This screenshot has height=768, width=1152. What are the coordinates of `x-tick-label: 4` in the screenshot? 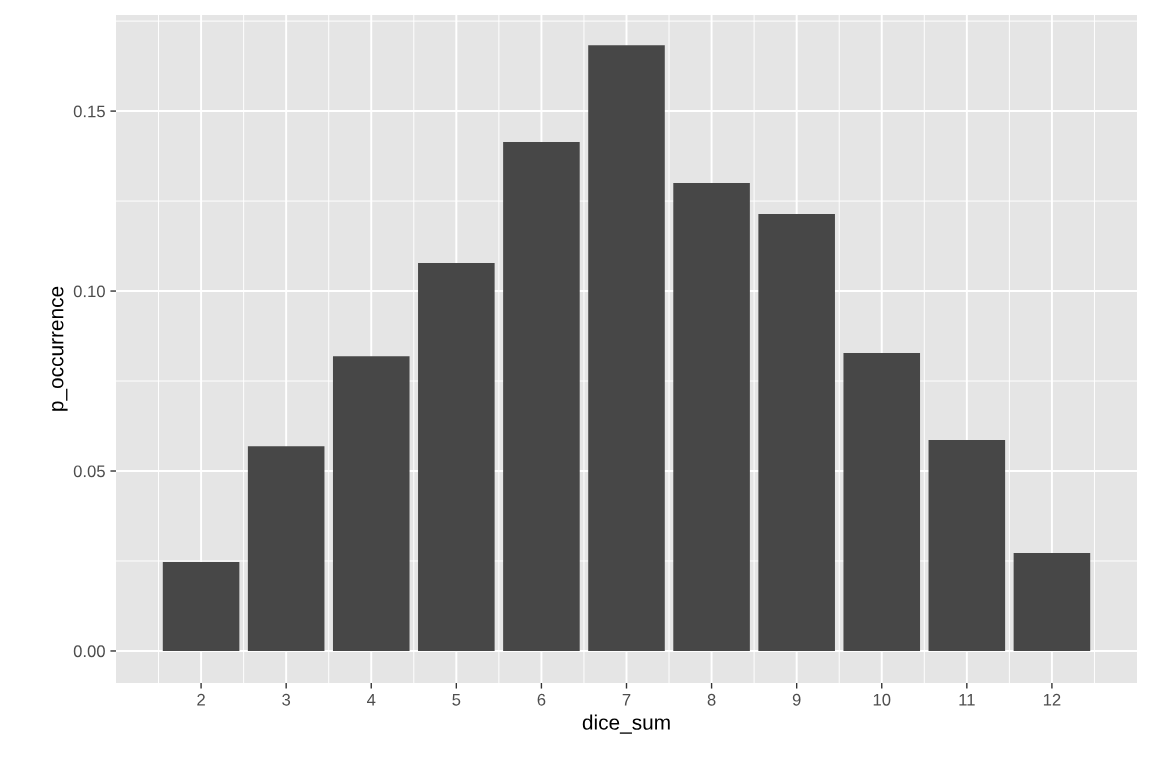 It's located at (371, 700).